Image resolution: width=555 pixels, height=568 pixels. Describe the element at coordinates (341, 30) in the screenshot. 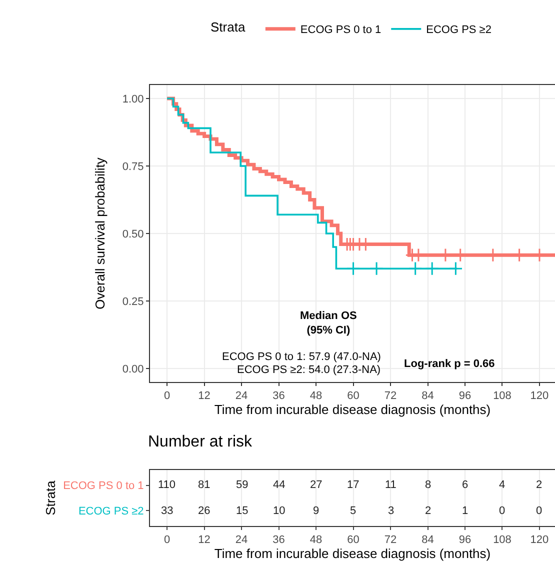

I see `legend-label: ECOG PS 0 to 1` at that location.